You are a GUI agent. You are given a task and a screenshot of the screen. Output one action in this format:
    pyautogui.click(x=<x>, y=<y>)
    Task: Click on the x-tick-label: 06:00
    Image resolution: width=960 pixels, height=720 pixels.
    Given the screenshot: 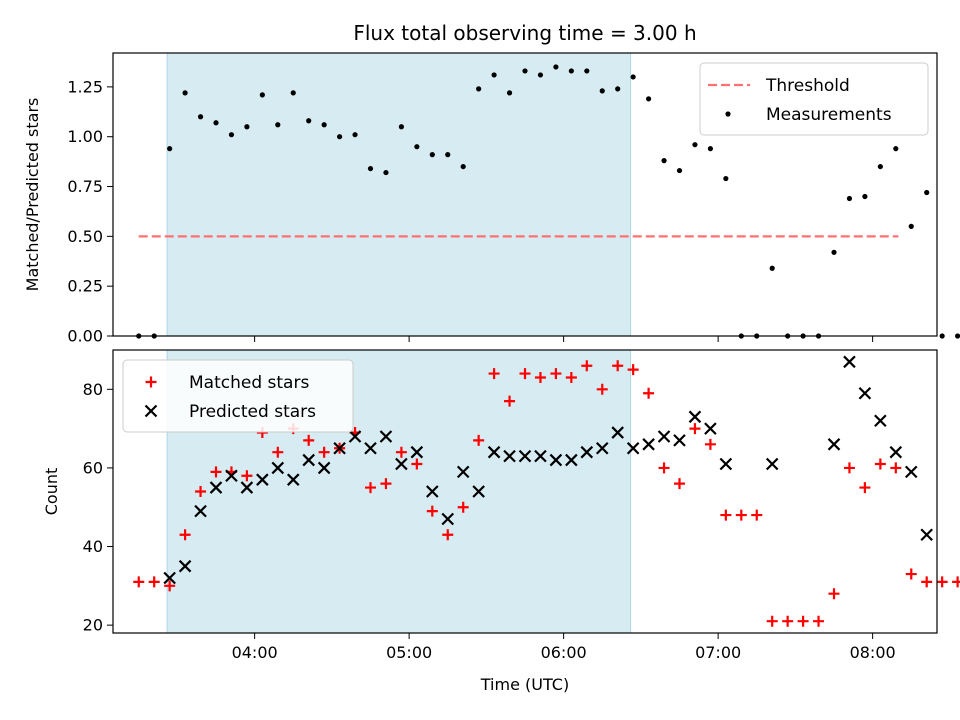 What is the action you would take?
    pyautogui.click(x=564, y=652)
    